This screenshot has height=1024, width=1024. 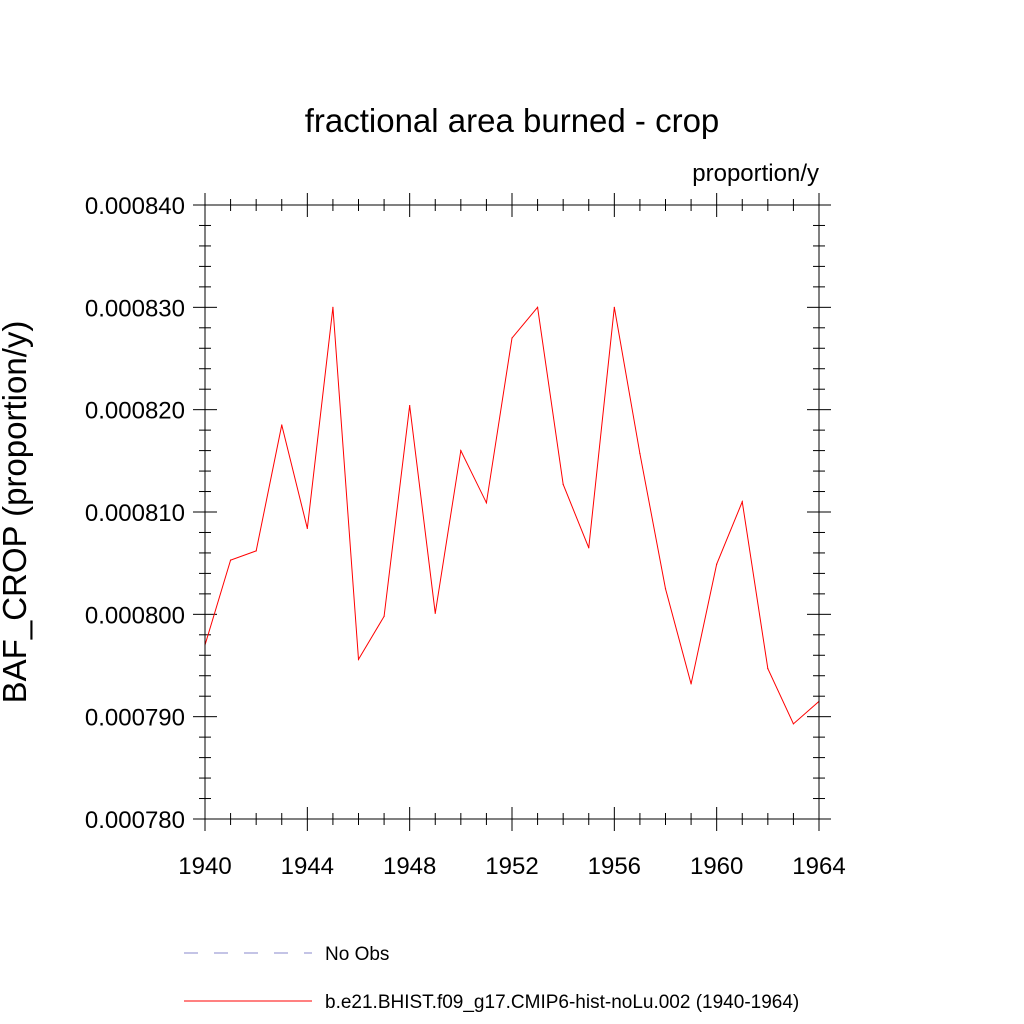 I want to click on x-tick-labels: 1940 1944 1948 1952 1956 1960 1964, so click(x=511, y=866).